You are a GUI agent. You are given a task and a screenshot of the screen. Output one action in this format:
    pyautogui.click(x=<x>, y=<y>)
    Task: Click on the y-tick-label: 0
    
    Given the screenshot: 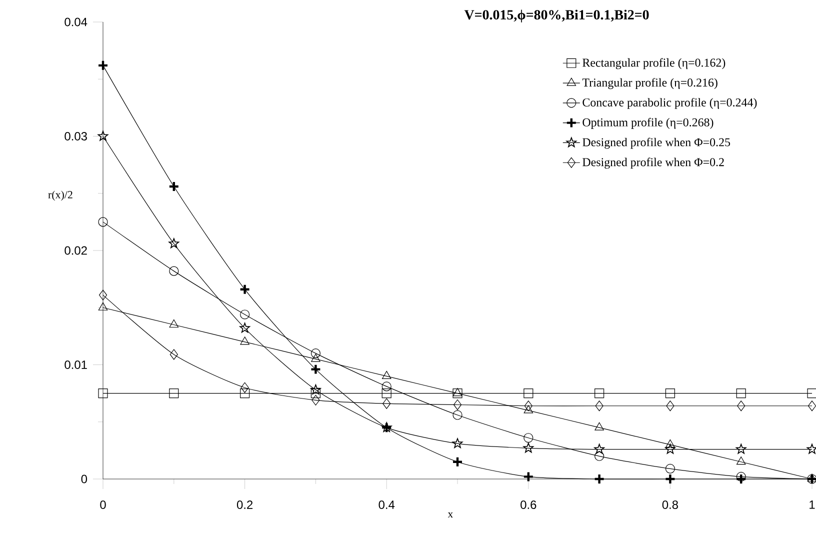 What is the action you would take?
    pyautogui.click(x=84, y=479)
    